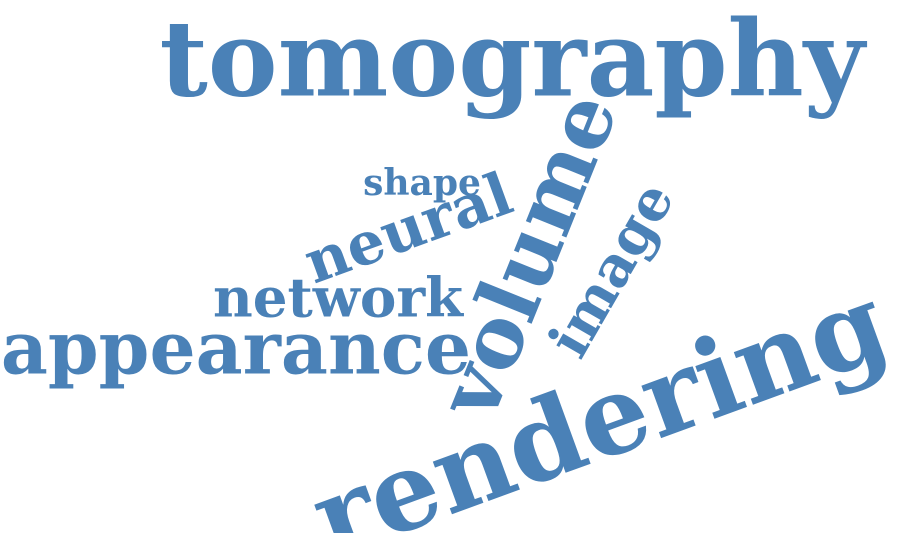 The image size is (900, 533). What do you see at coordinates (422, 183) in the screenshot?
I see `word-shape: shape` at bounding box center [422, 183].